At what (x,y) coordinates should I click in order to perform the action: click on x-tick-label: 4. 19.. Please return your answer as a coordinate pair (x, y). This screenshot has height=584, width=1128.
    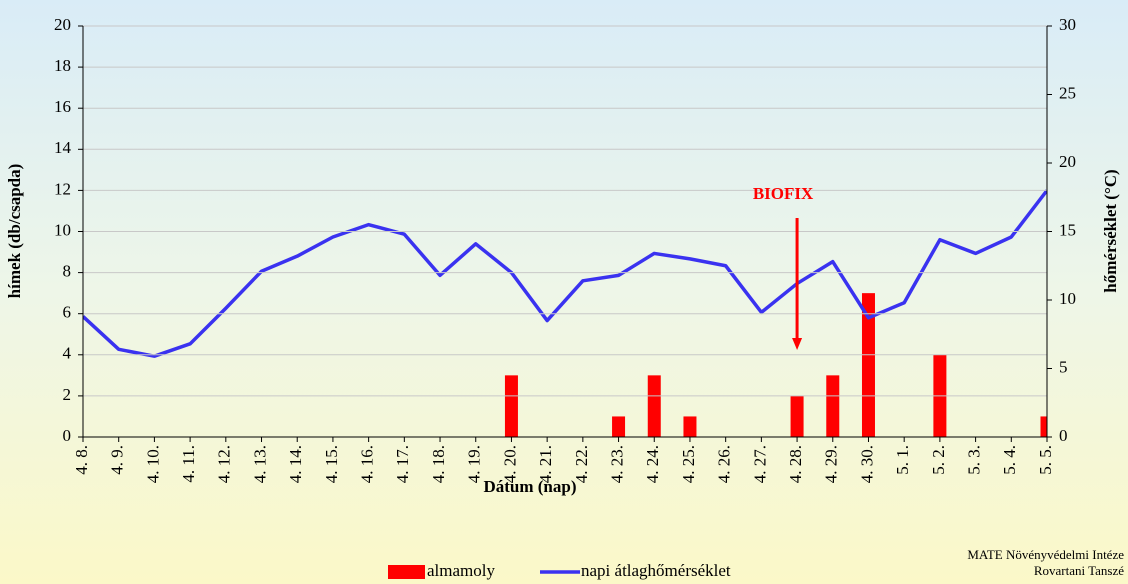
    Looking at the image, I should click on (474, 464).